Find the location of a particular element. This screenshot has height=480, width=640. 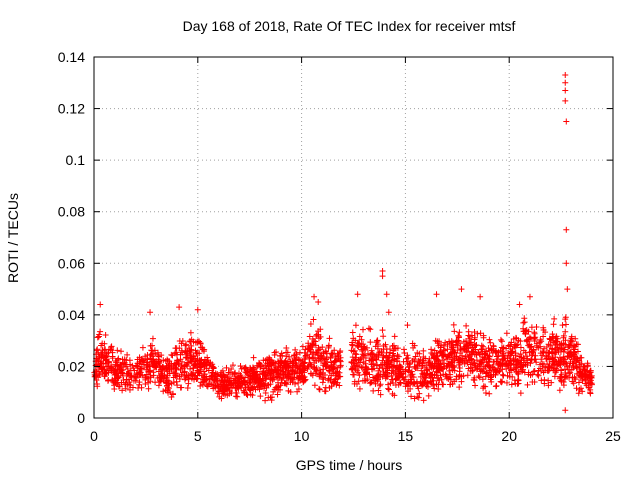

y-axis-tick-labels: 0 0.02 0.04 0.06 0.08 0.1 0.12 0.14 is located at coordinates (71, 237).